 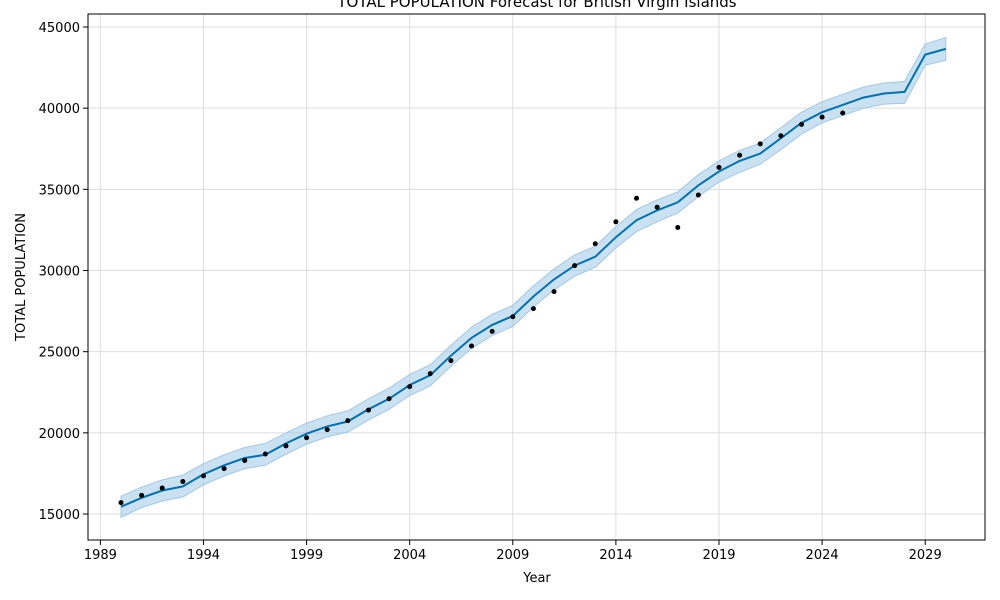 I want to click on x-tick-label: 1989, so click(x=100, y=555).